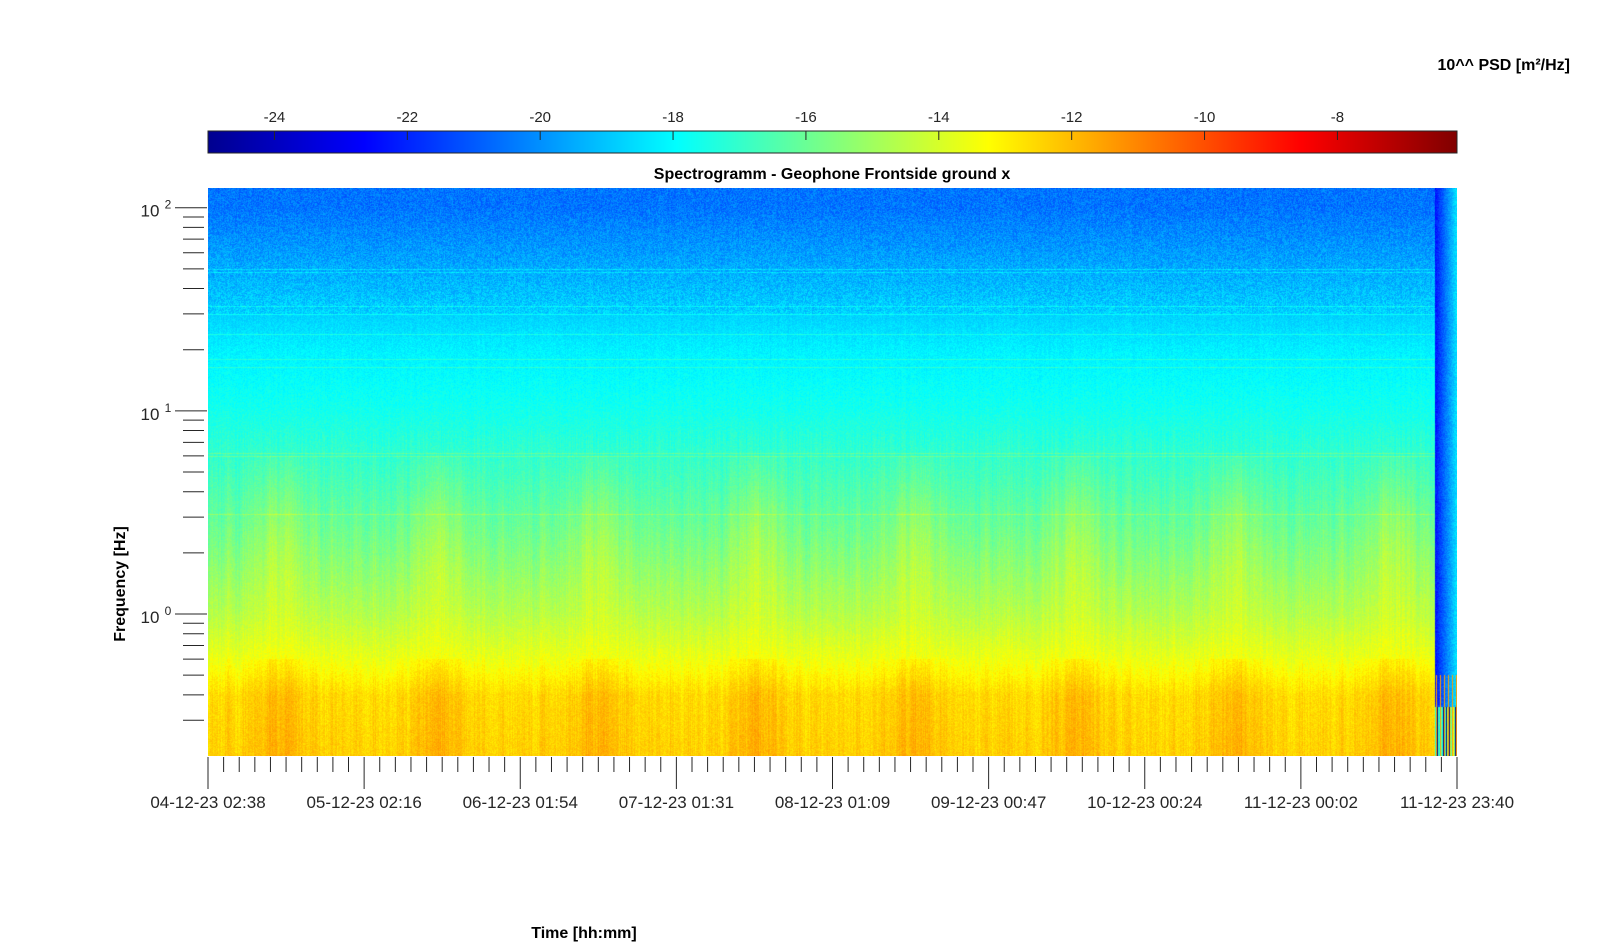 The height and width of the screenshot is (947, 1600). What do you see at coordinates (988, 802) in the screenshot?
I see `x-tick-label: 09-12-23 00:47` at bounding box center [988, 802].